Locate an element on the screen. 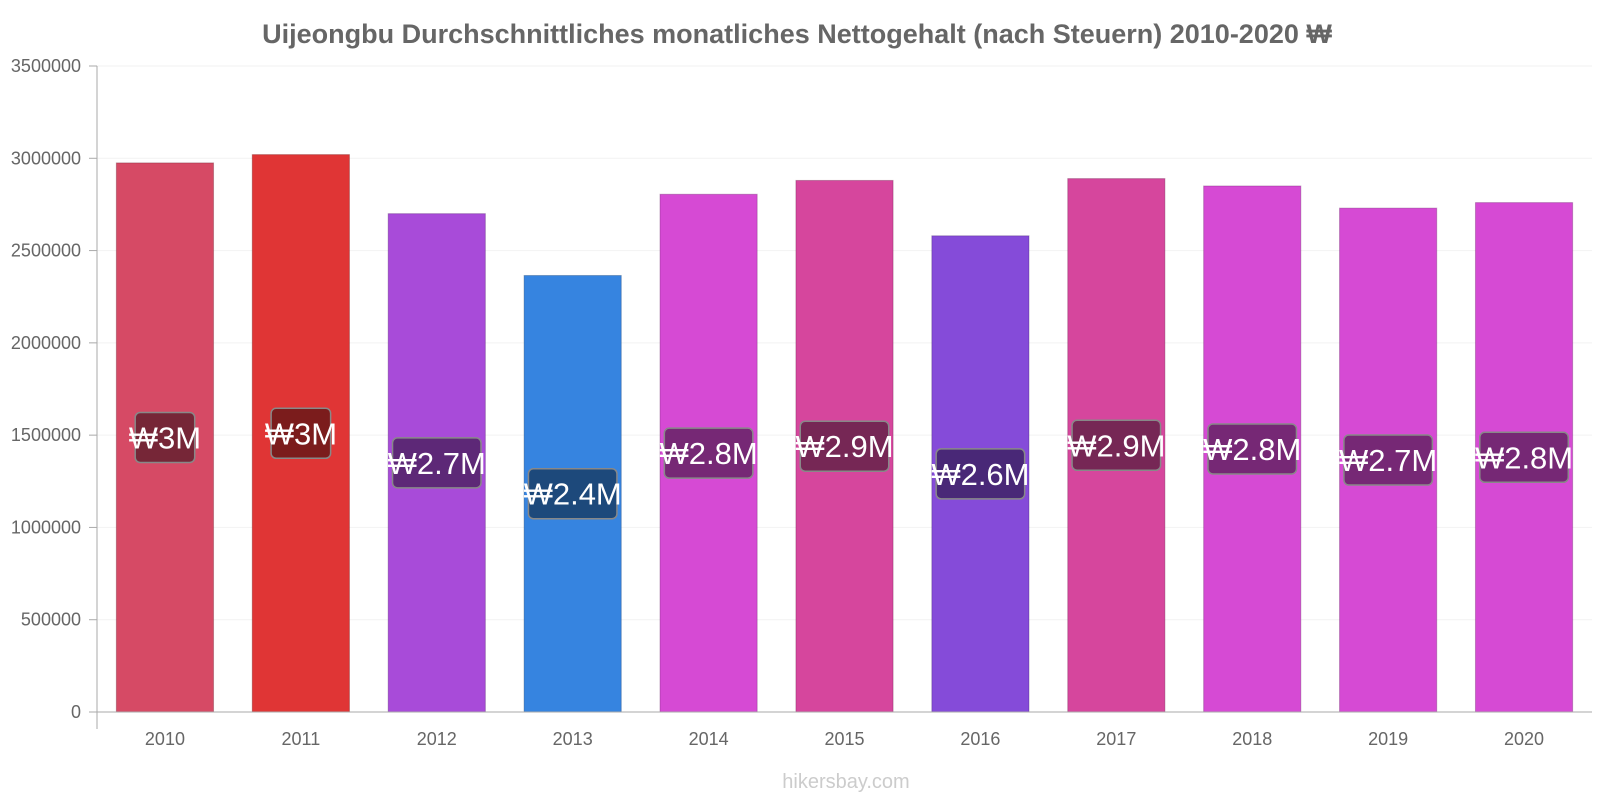 This screenshot has height=800, width=1600. data-label-2011: ₩3M is located at coordinates (301, 433).